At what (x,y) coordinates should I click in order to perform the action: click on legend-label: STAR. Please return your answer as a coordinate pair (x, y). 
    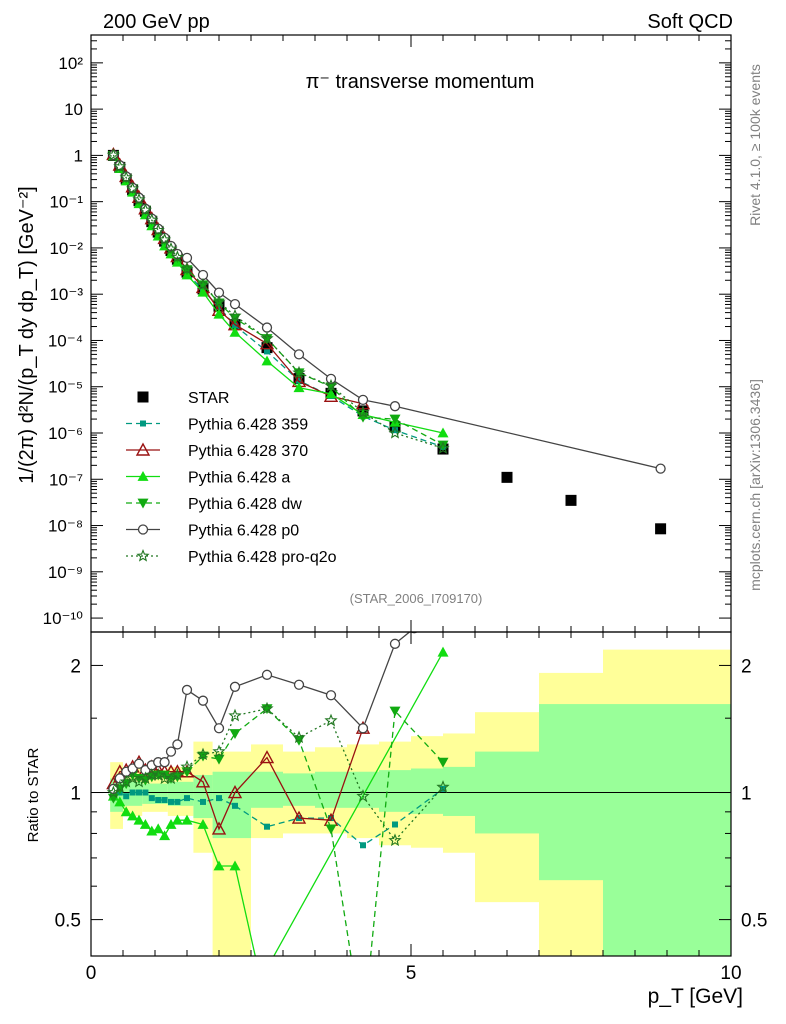
    Looking at the image, I should click on (208, 398).